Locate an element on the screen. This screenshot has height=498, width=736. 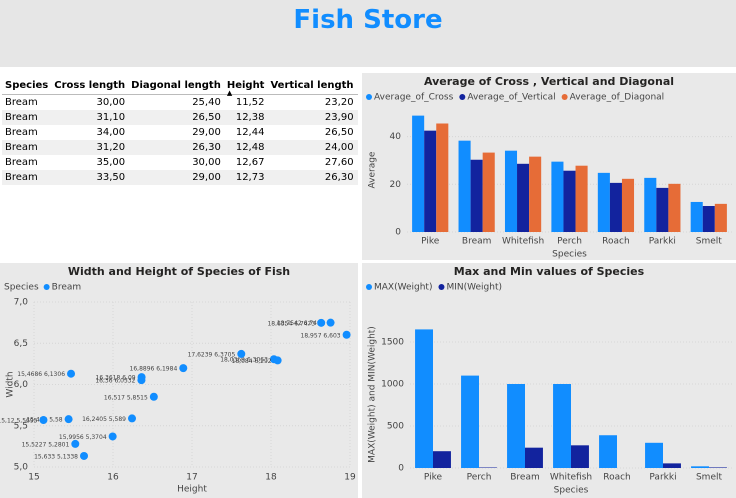
data-label: 16,3618 6,09 is located at coordinates (116, 378).